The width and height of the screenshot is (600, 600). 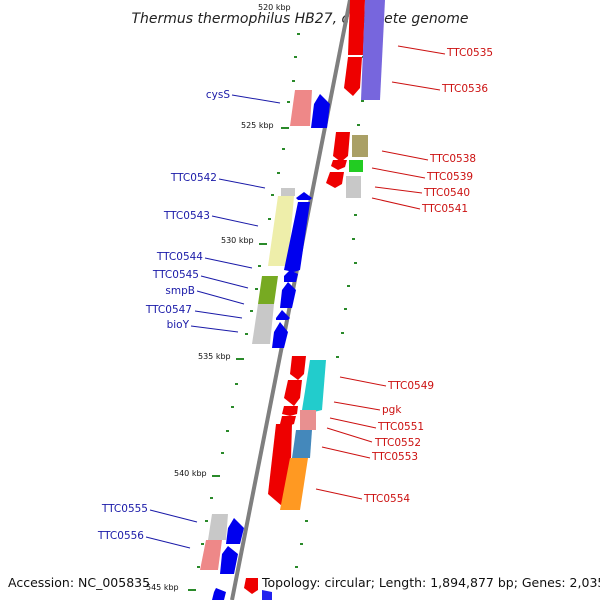 What do you see at coordinates (288, 295) in the screenshot?
I see `gene-smpB-shape` at bounding box center [288, 295].